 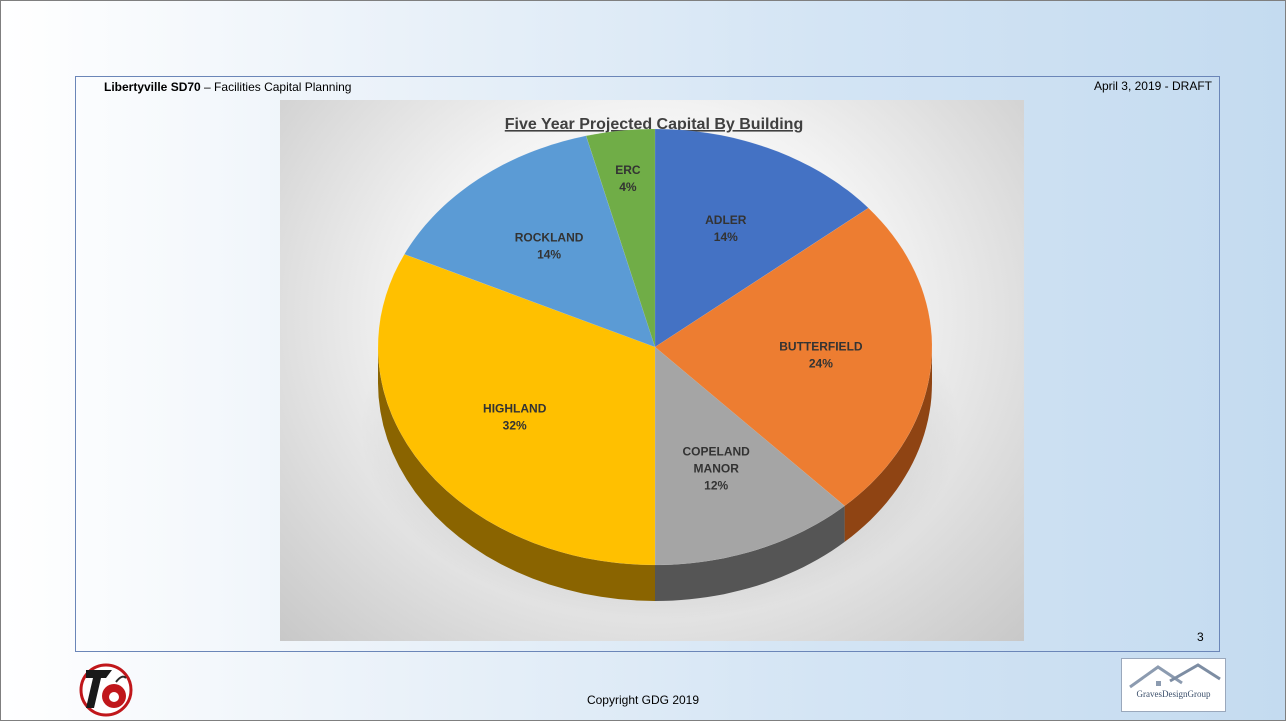 What do you see at coordinates (628, 170) in the screenshot?
I see `pie-label-name: ERC` at bounding box center [628, 170].